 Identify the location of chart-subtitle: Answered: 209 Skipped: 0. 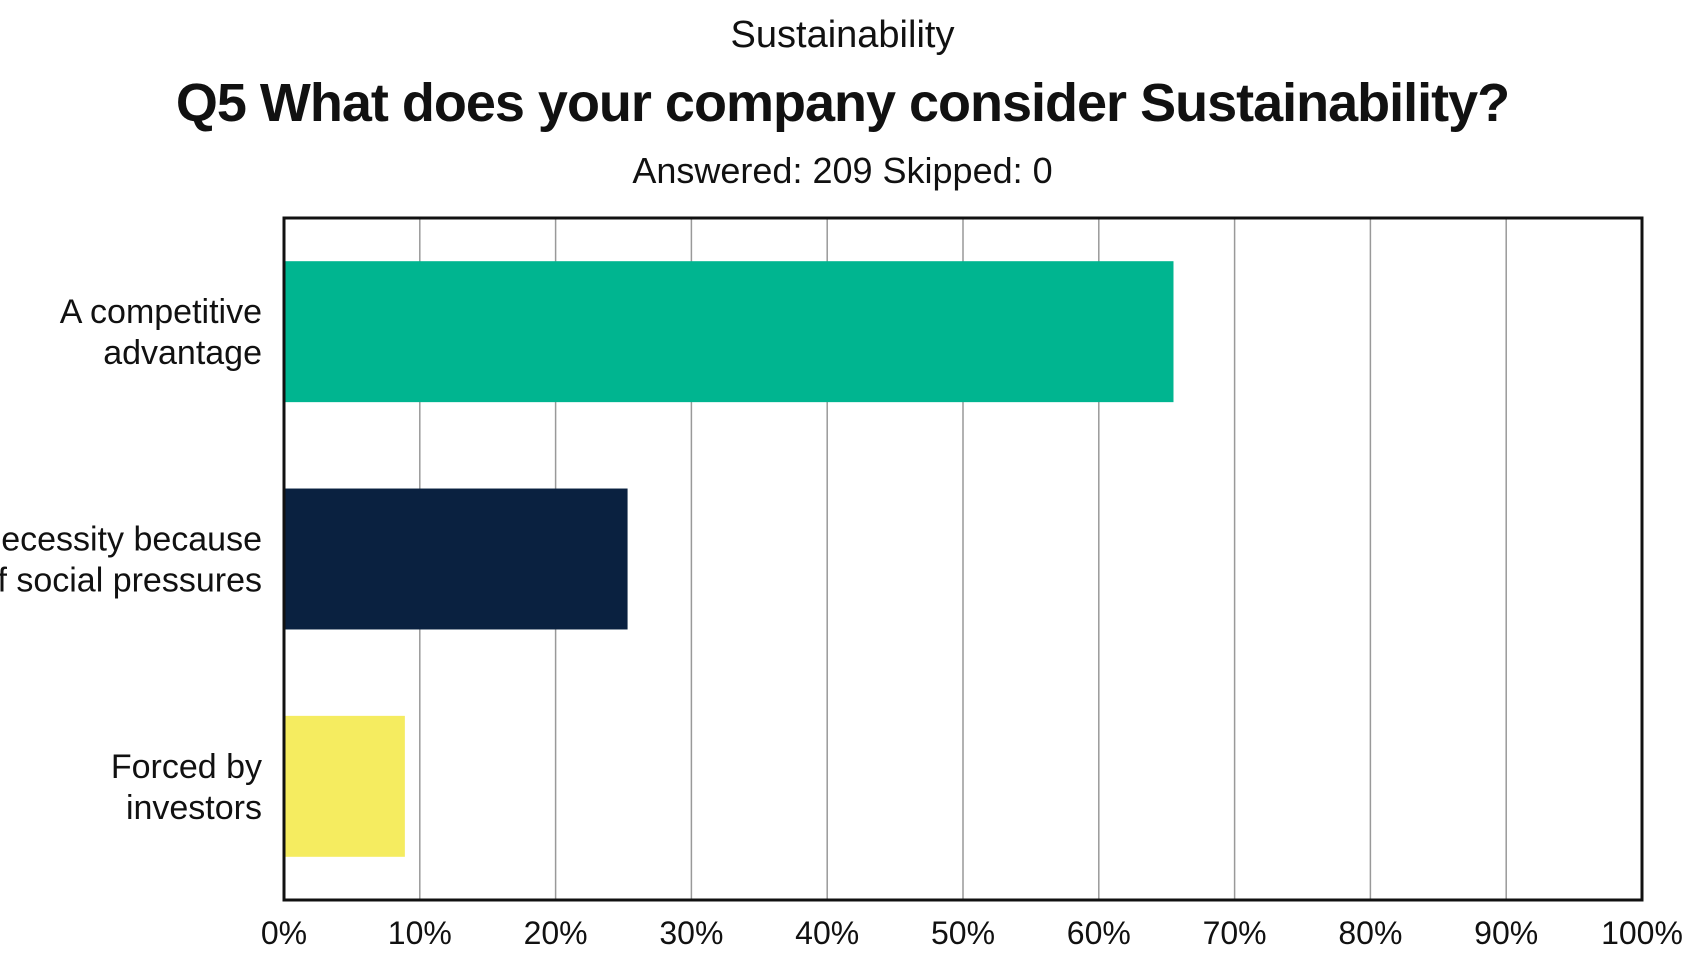
(842, 170).